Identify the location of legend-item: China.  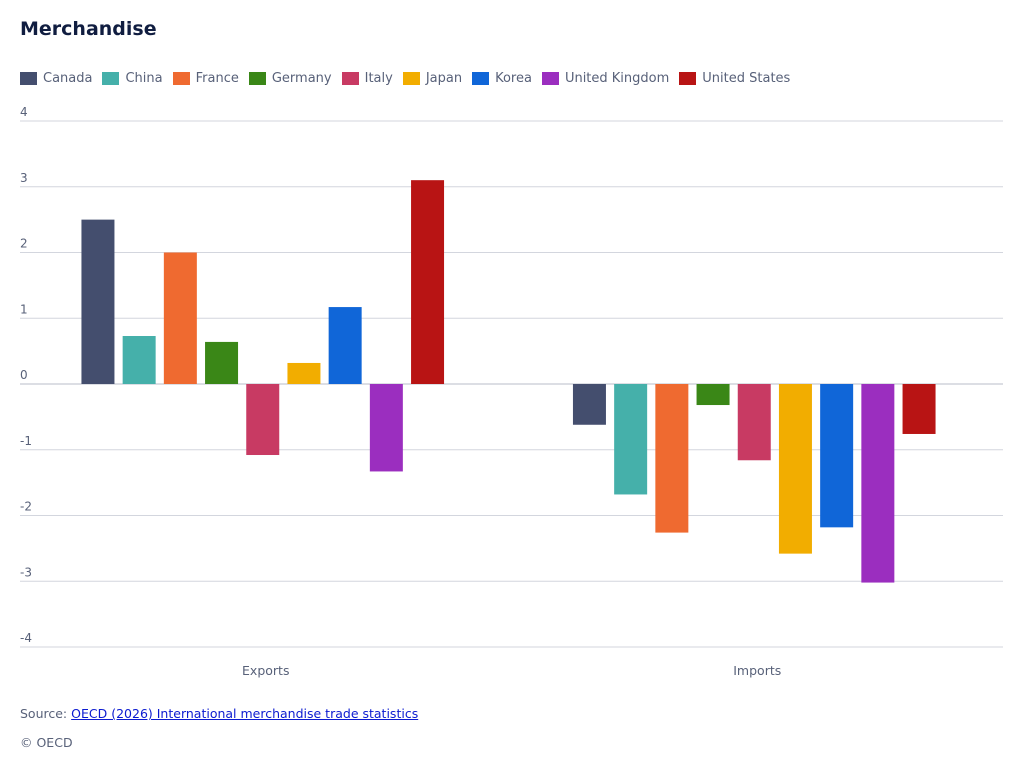
(132, 78).